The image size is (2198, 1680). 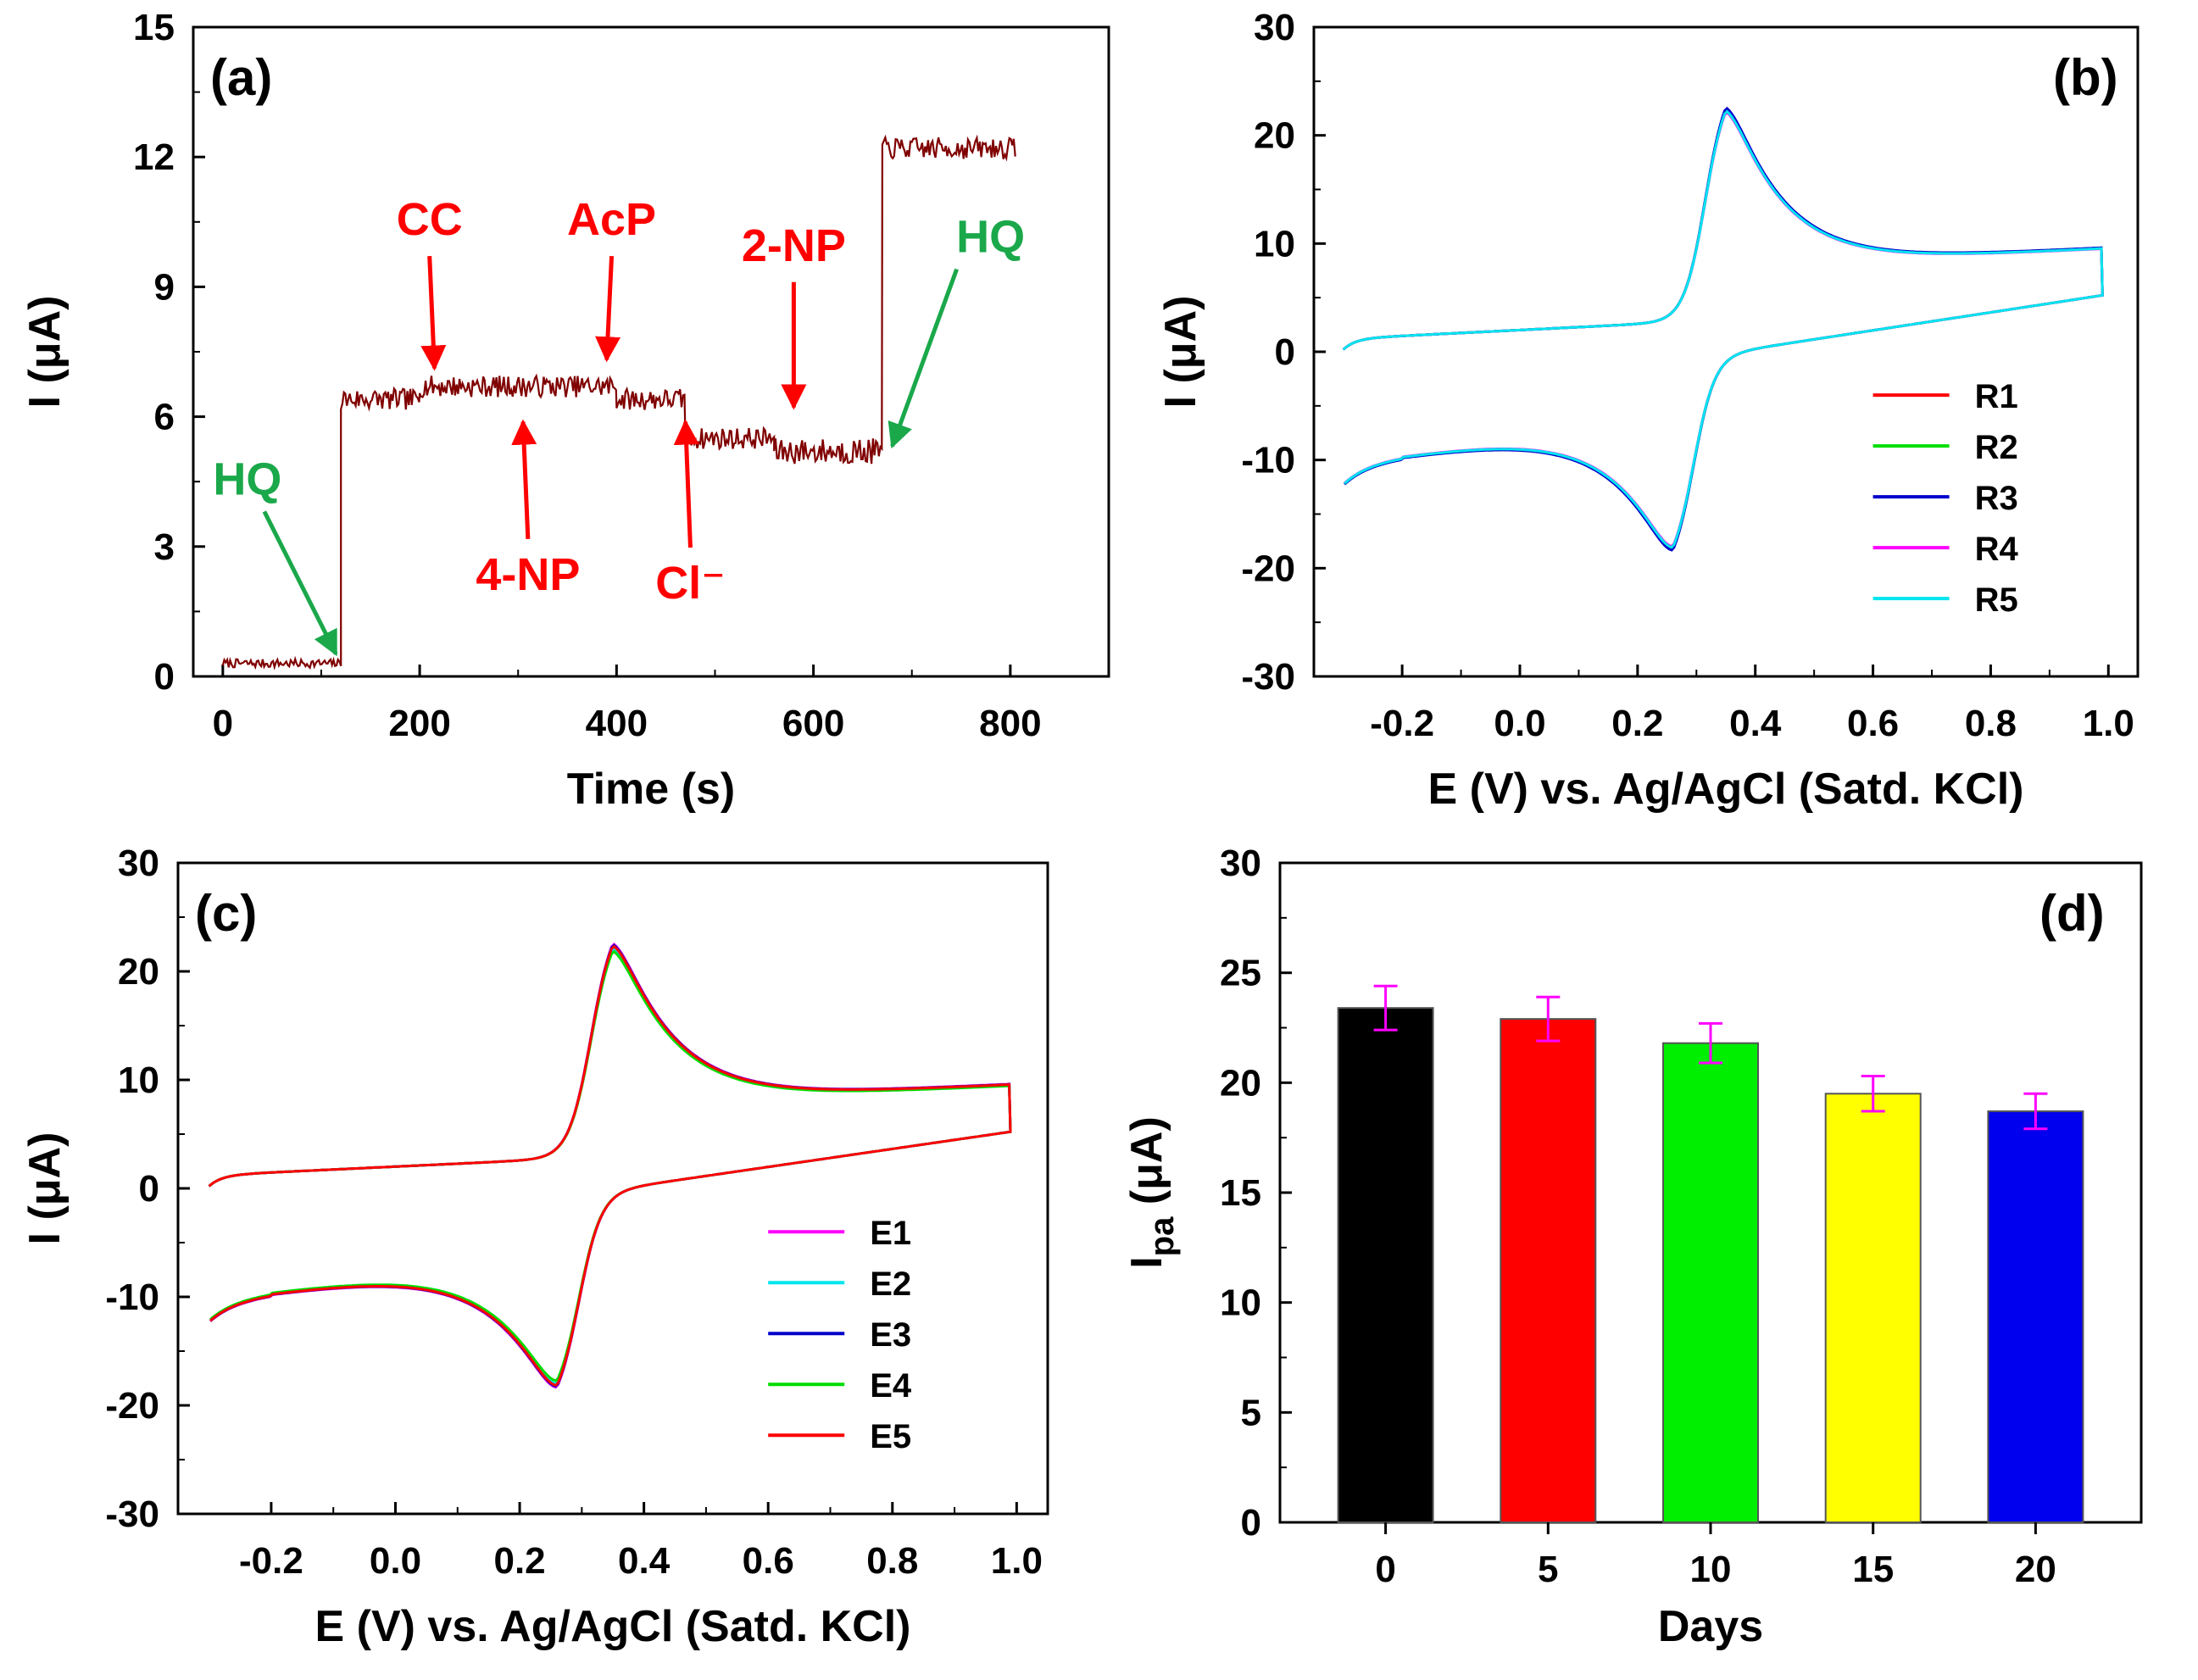 I want to click on y-tick-label: 3, so click(x=164, y=547).